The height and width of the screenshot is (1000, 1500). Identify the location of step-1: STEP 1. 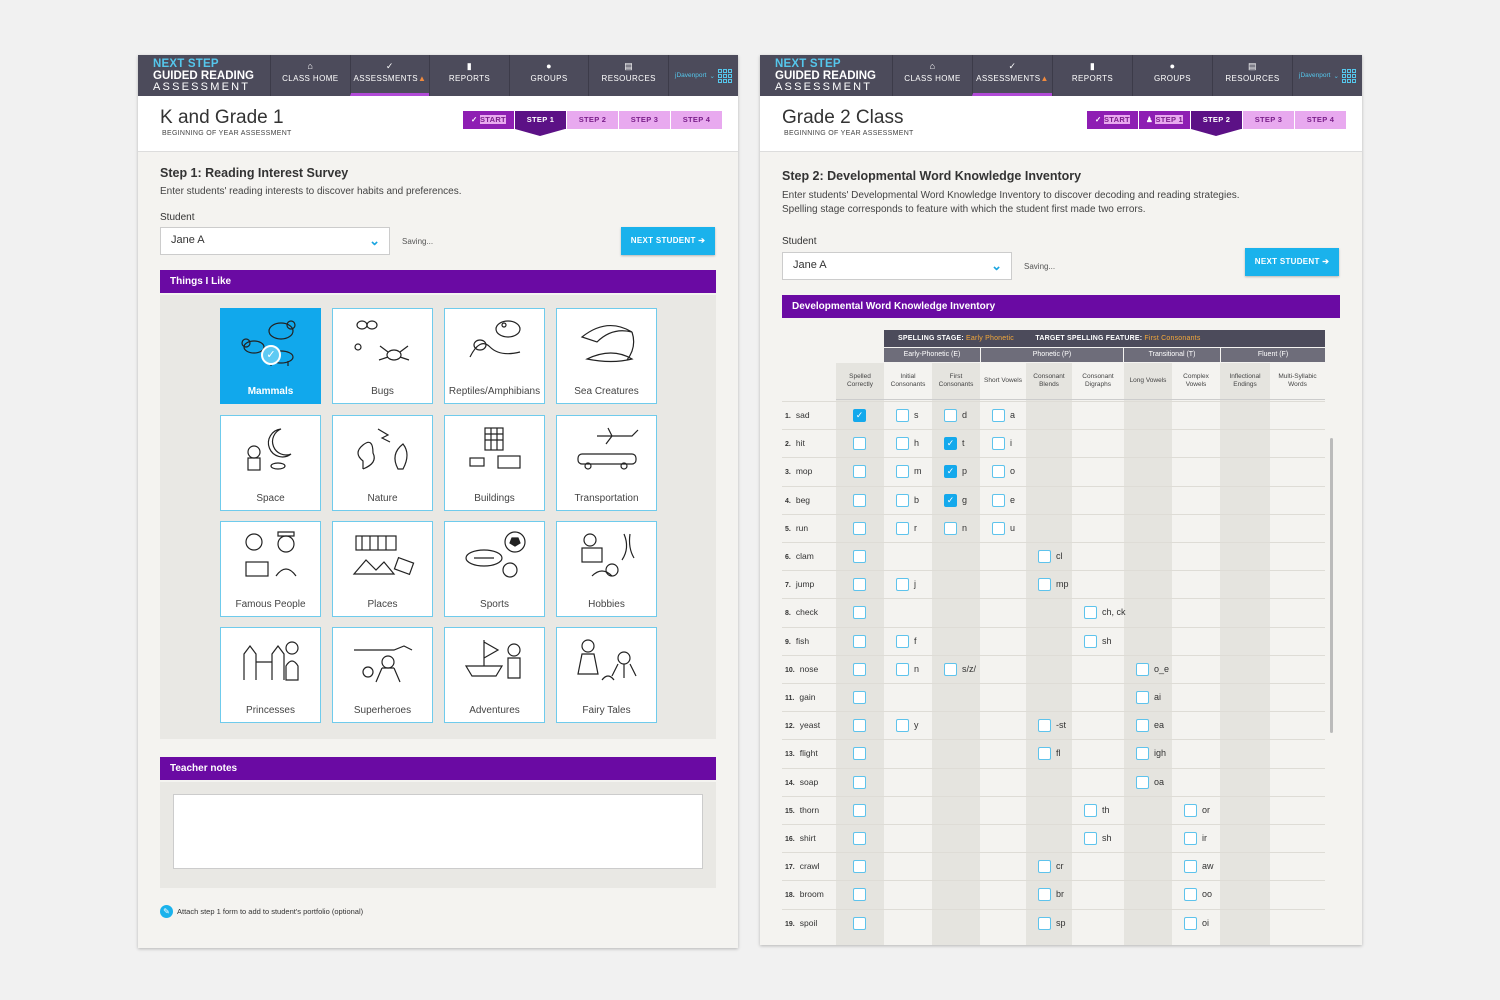
(540, 123).